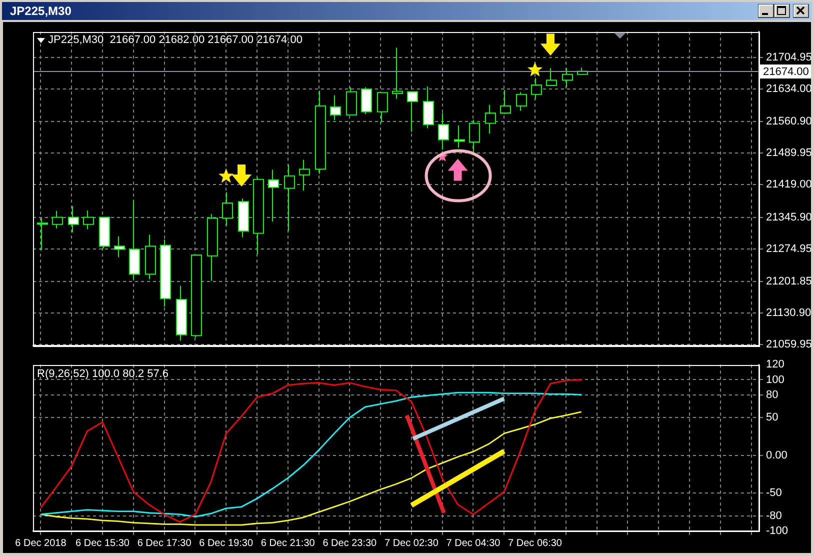 The width and height of the screenshot is (814, 556). I want to click on y-tick-label: -100, so click(777, 531).